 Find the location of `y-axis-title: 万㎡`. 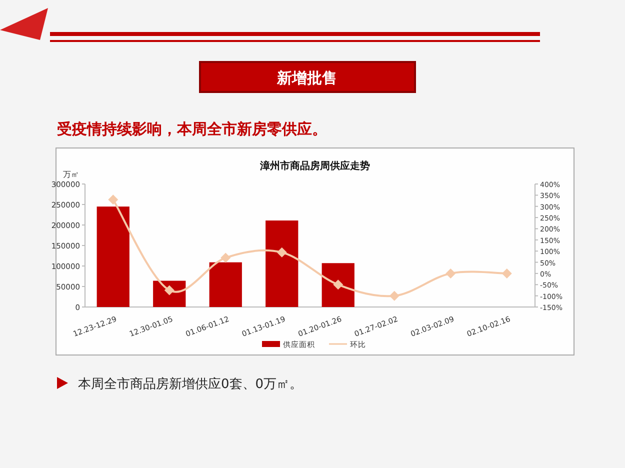

y-axis-title: 万㎡ is located at coordinates (71, 174).